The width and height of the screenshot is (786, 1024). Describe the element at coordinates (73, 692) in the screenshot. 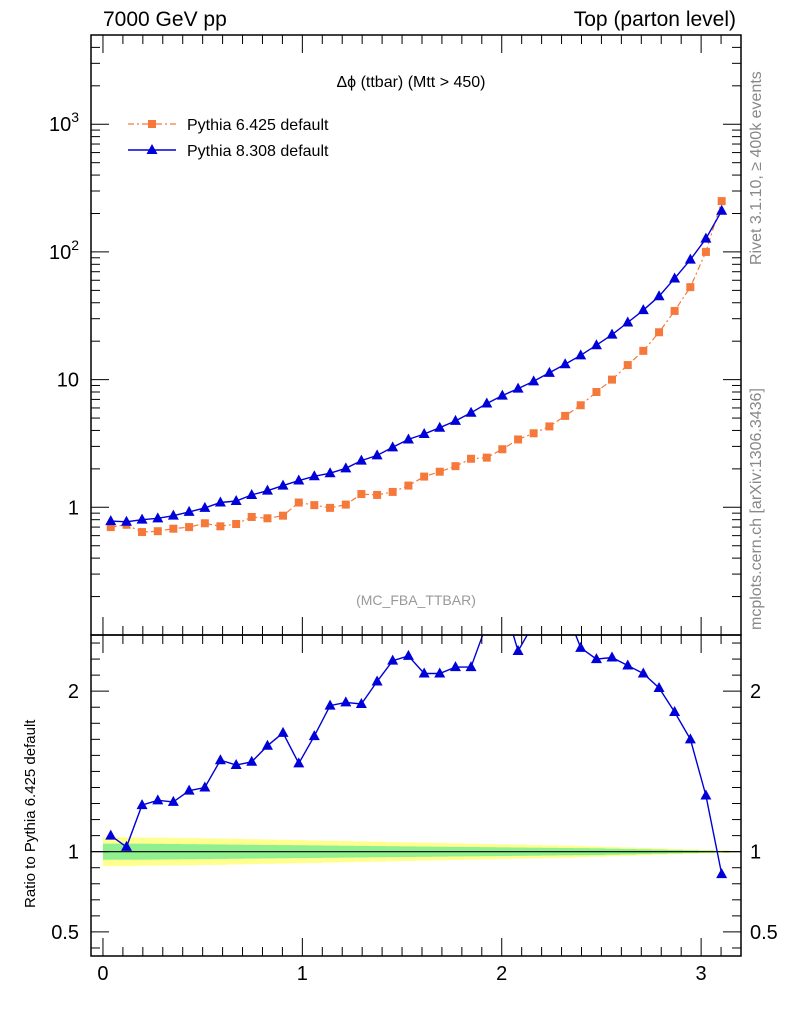

I see `ratio-y-tick-label: 2` at that location.